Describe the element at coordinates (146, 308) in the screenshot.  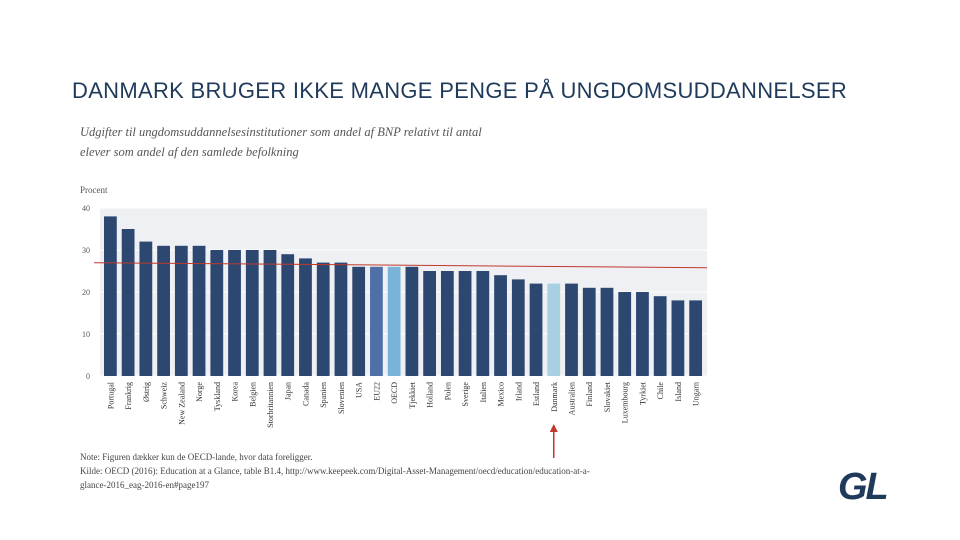
I see `bar-østrig` at that location.